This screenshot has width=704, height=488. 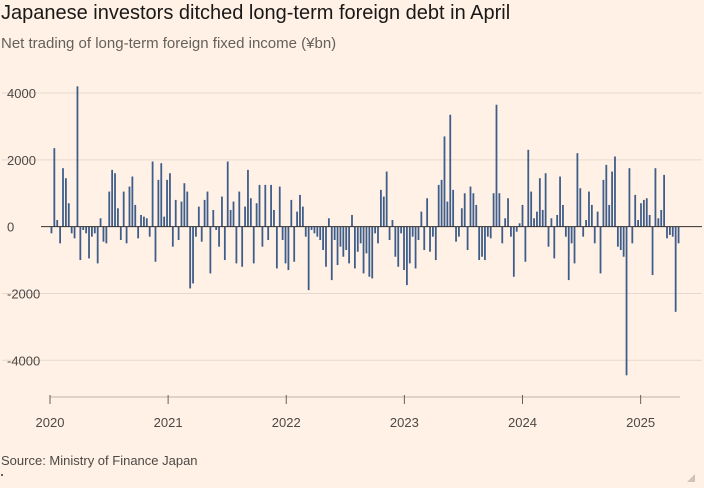 I want to click on y-tick-label: -2000, so click(x=23, y=293).